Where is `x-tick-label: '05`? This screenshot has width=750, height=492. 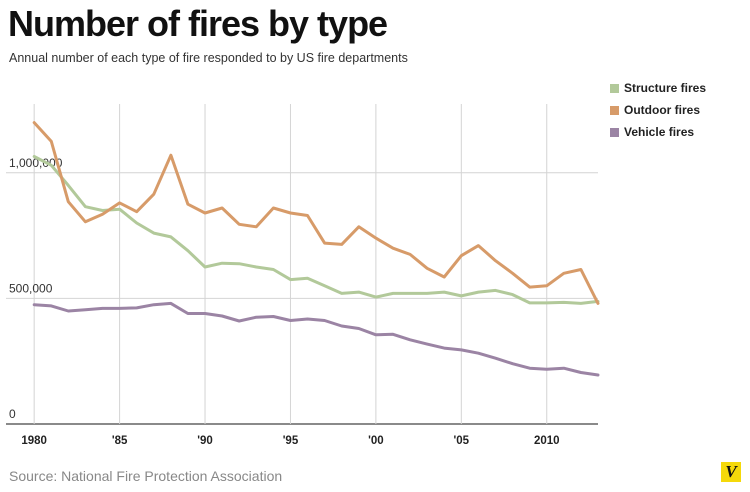
x-tick-label: '05 is located at coordinates (462, 441).